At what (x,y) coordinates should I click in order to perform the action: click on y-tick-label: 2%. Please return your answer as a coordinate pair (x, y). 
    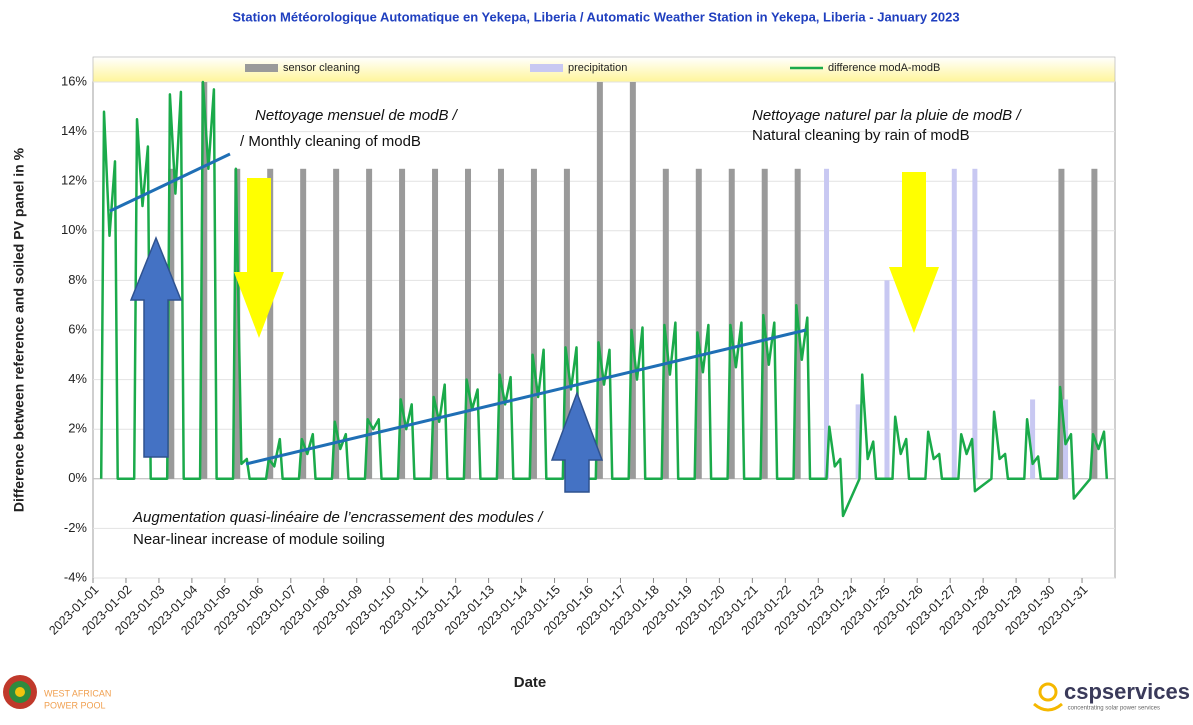
    Looking at the image, I should click on (77, 428).